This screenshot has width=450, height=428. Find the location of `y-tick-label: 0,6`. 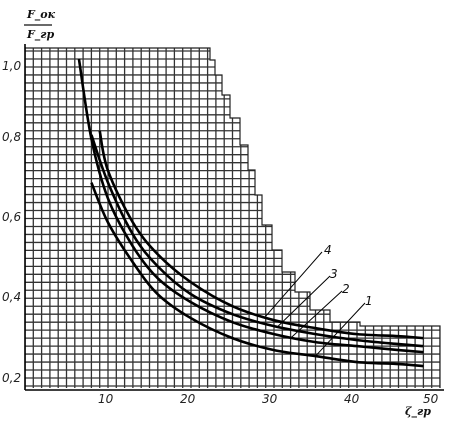

y-tick-label: 0,6 is located at coordinates (11, 217).